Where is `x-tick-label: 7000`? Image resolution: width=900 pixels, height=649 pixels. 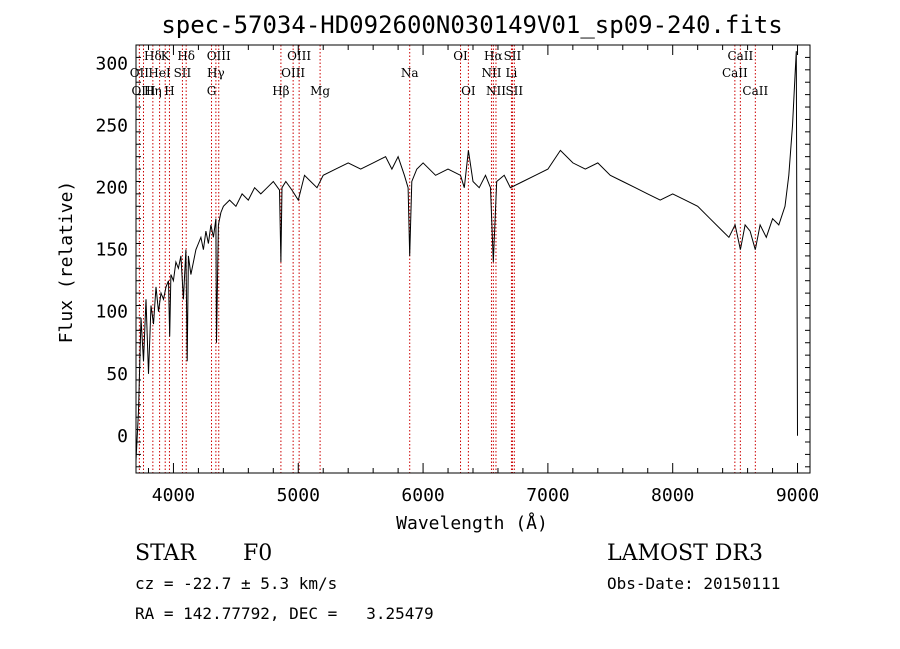 x-tick-label: 7000 is located at coordinates (547, 495).